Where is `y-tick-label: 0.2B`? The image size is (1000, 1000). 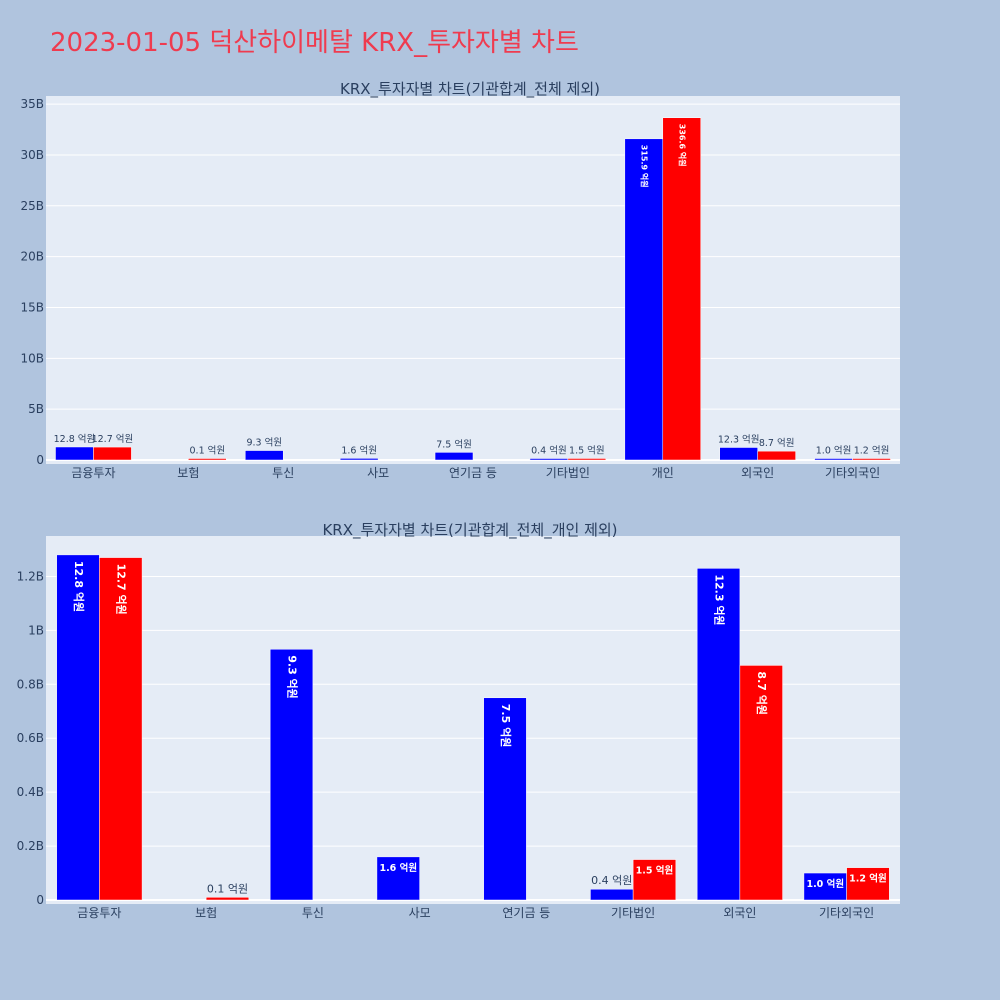
y-tick-label: 0.2B is located at coordinates (30, 846).